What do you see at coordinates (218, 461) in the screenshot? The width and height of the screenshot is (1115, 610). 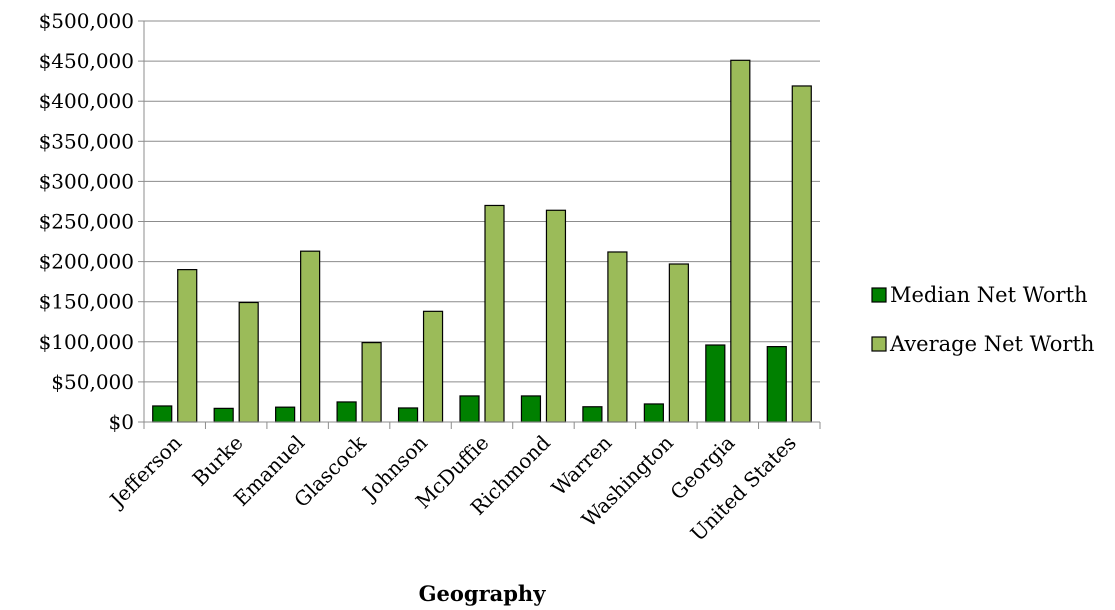 I see `x-tick-label: Burke` at bounding box center [218, 461].